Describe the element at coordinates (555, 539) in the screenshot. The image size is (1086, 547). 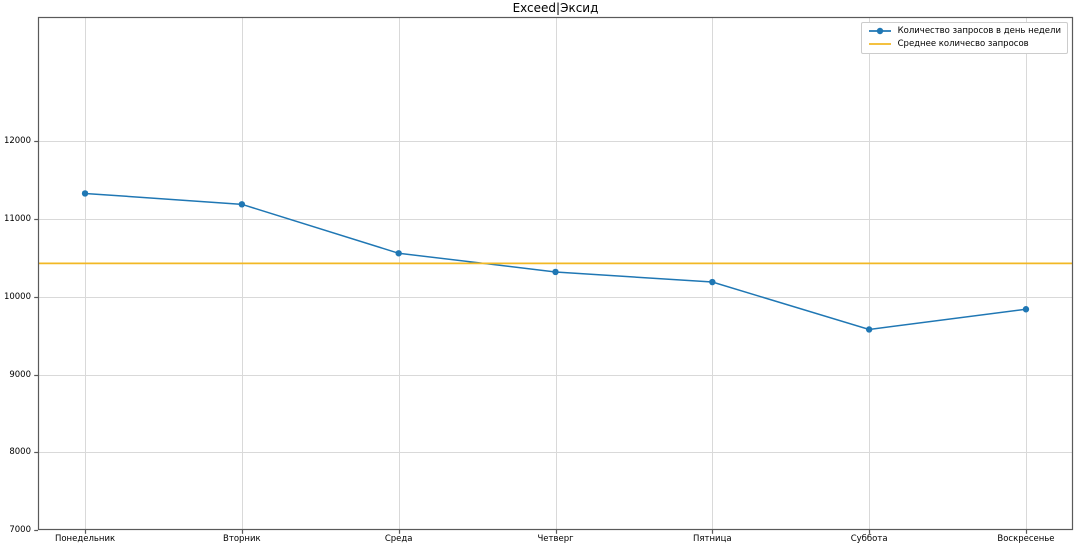
I see `x-tick-label: Четверг` at that location.